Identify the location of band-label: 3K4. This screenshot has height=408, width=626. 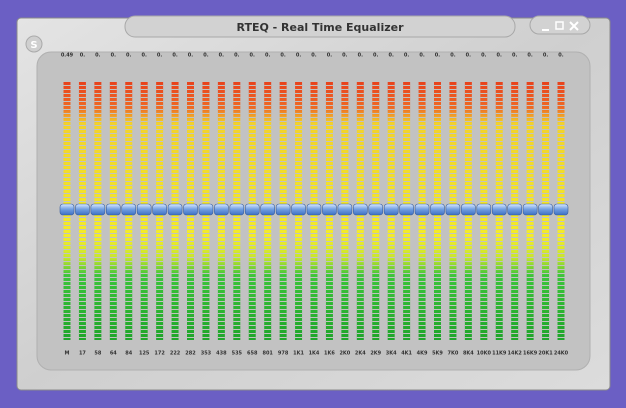
(391, 354).